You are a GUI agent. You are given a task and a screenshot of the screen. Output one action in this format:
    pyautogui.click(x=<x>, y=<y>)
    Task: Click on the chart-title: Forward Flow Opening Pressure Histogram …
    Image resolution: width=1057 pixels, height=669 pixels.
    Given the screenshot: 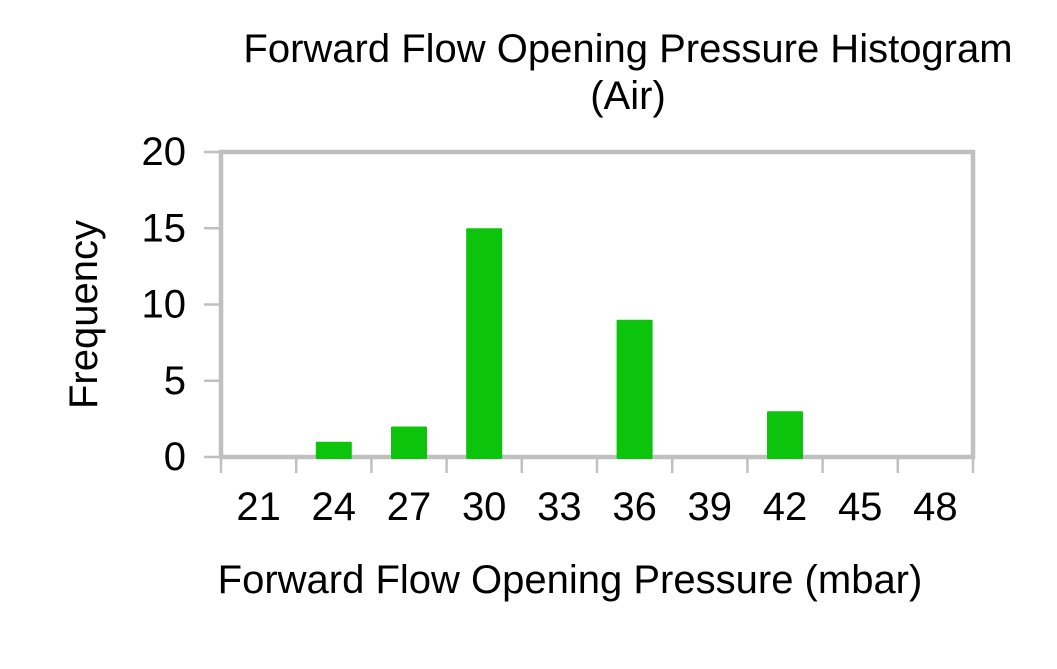 What is the action you would take?
    pyautogui.click(x=628, y=73)
    